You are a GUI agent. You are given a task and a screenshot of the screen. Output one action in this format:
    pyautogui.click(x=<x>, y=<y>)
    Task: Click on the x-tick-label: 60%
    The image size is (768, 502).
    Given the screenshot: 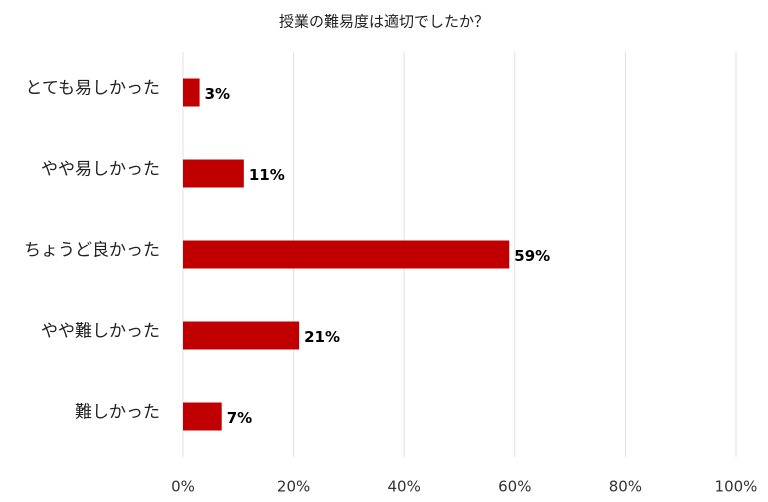 What is the action you would take?
    pyautogui.click(x=514, y=487)
    